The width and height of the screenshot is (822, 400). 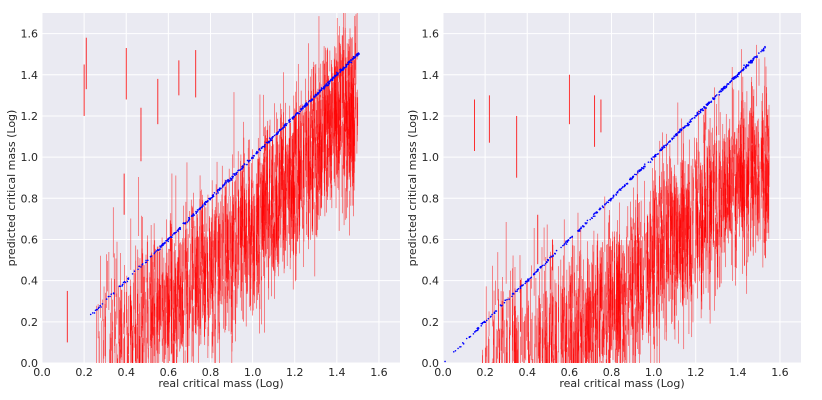 What do you see at coordinates (431, 363) in the screenshot?
I see `y-tick-label: 0.0` at bounding box center [431, 363].